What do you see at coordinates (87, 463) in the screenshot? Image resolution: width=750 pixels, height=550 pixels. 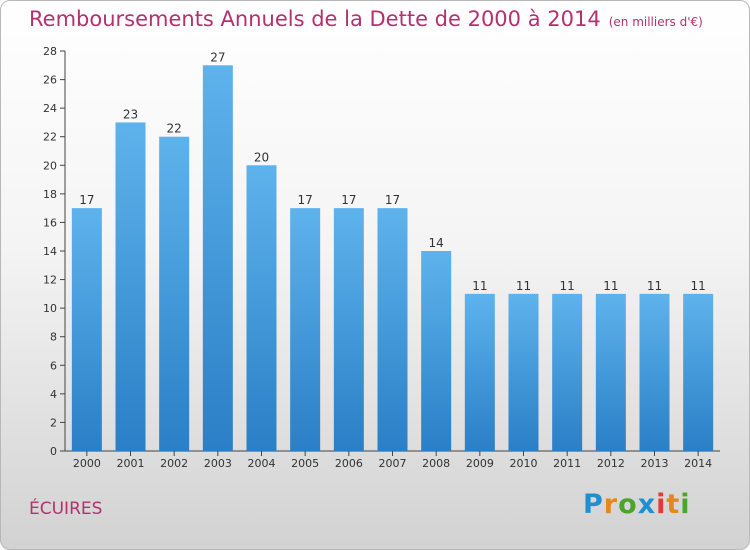 I see `x-tick-label: 2000` at bounding box center [87, 463].